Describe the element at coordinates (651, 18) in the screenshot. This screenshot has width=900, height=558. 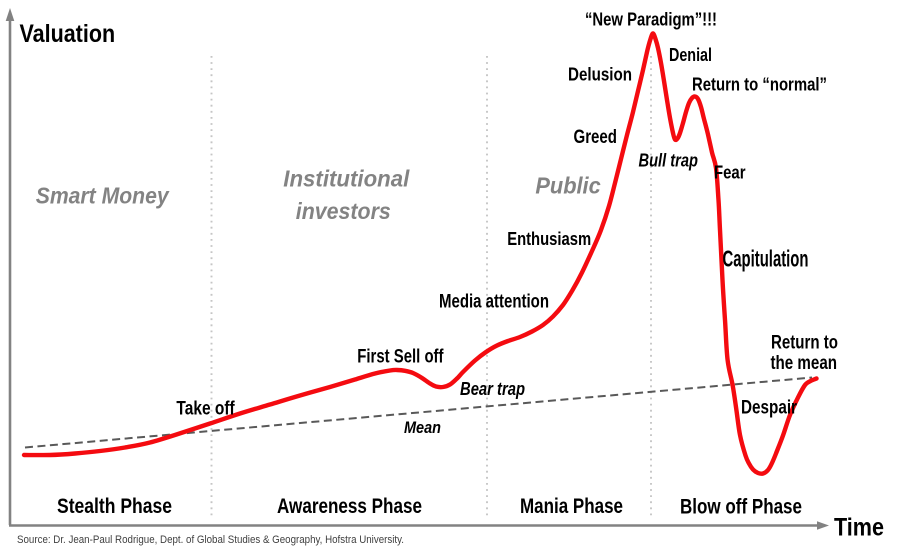
I see `svg-text: “New Paradigm”!!!` at that location.